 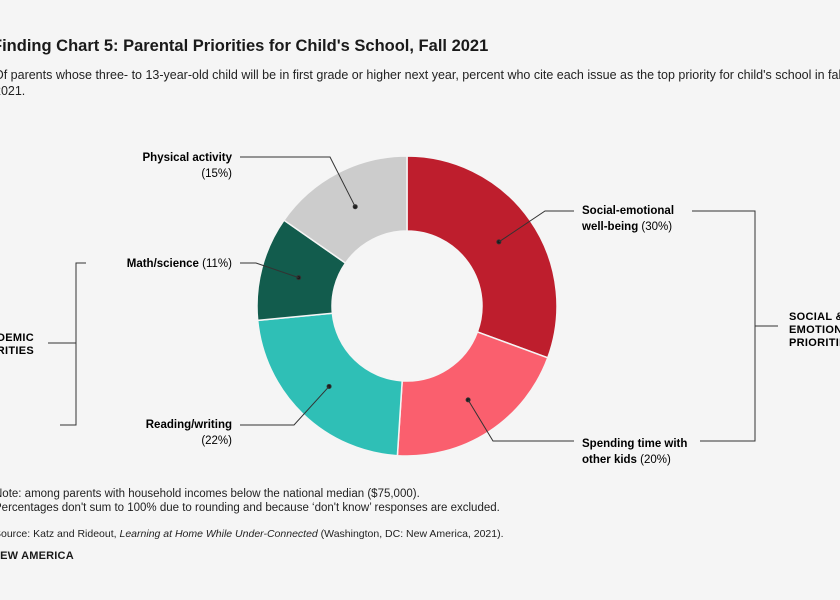 What do you see at coordinates (17, 344) in the screenshot?
I see `group-label-academic-priorities: ACADEMICPRIORITIES` at bounding box center [17, 344].